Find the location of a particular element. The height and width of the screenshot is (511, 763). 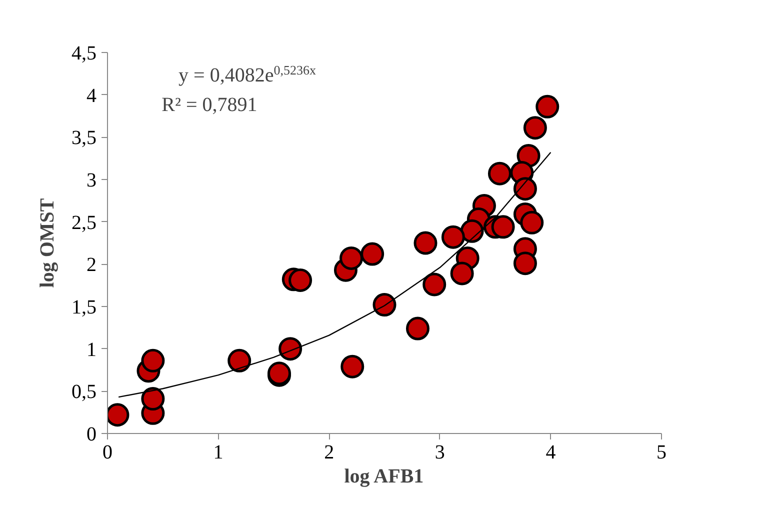

x-tick-label: 5 is located at coordinates (661, 453).